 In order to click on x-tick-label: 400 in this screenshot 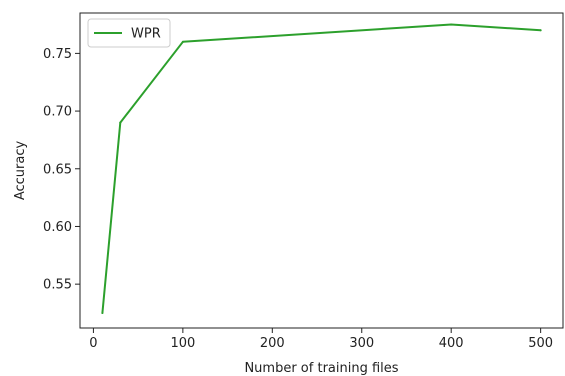, I will do `click(451, 343)`.